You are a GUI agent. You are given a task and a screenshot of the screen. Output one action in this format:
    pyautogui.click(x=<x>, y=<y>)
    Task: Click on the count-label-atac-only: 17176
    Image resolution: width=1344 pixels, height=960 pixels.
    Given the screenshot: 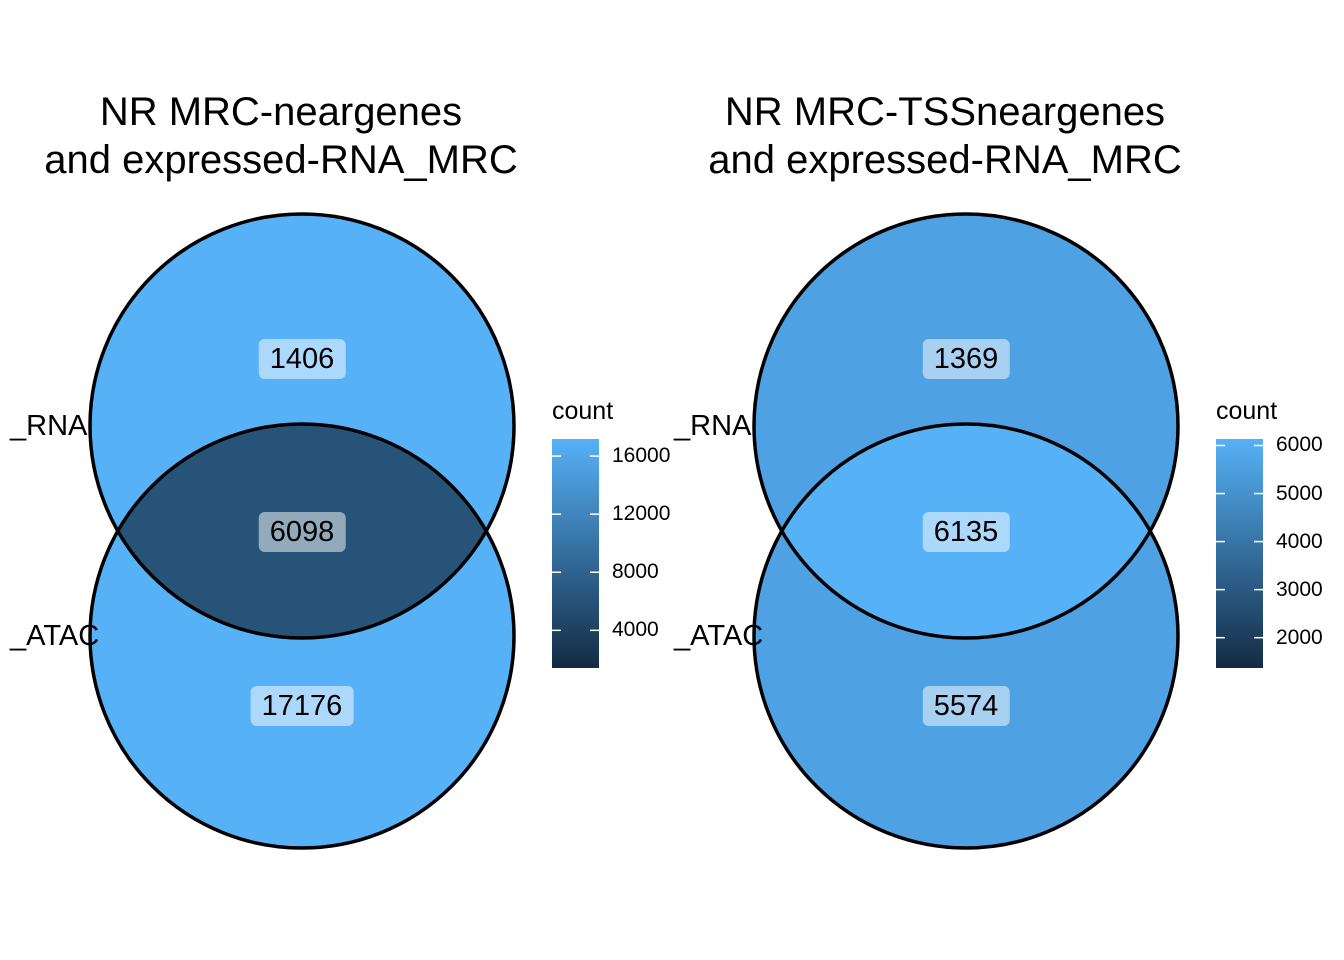 What is the action you would take?
    pyautogui.click(x=302, y=706)
    